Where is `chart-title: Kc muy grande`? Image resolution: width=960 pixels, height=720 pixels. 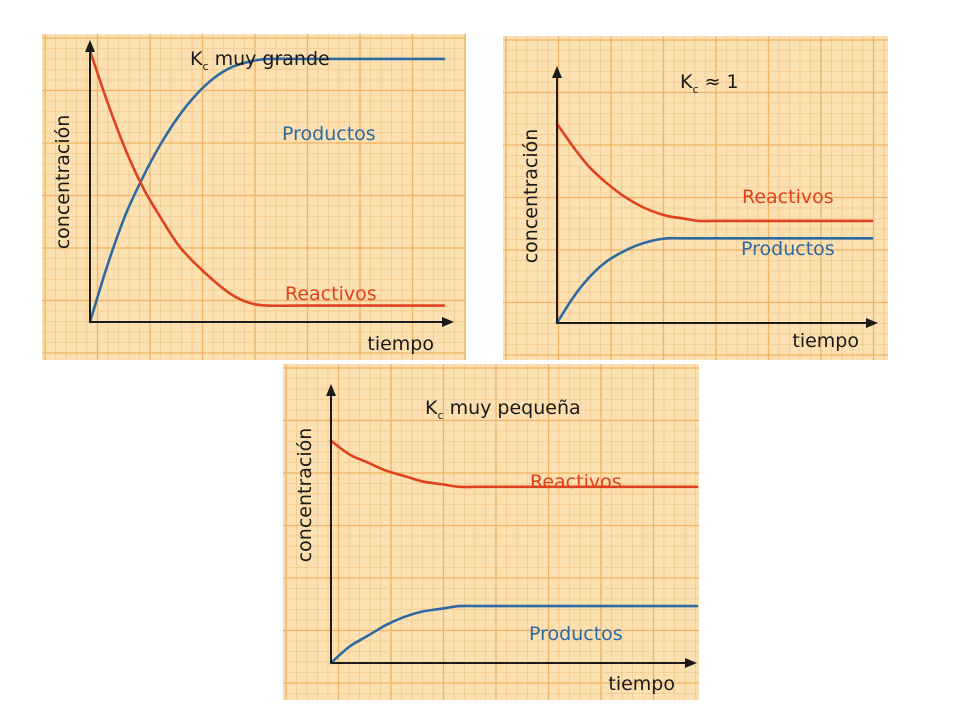 chart-title: Kc muy grande is located at coordinates (260, 60).